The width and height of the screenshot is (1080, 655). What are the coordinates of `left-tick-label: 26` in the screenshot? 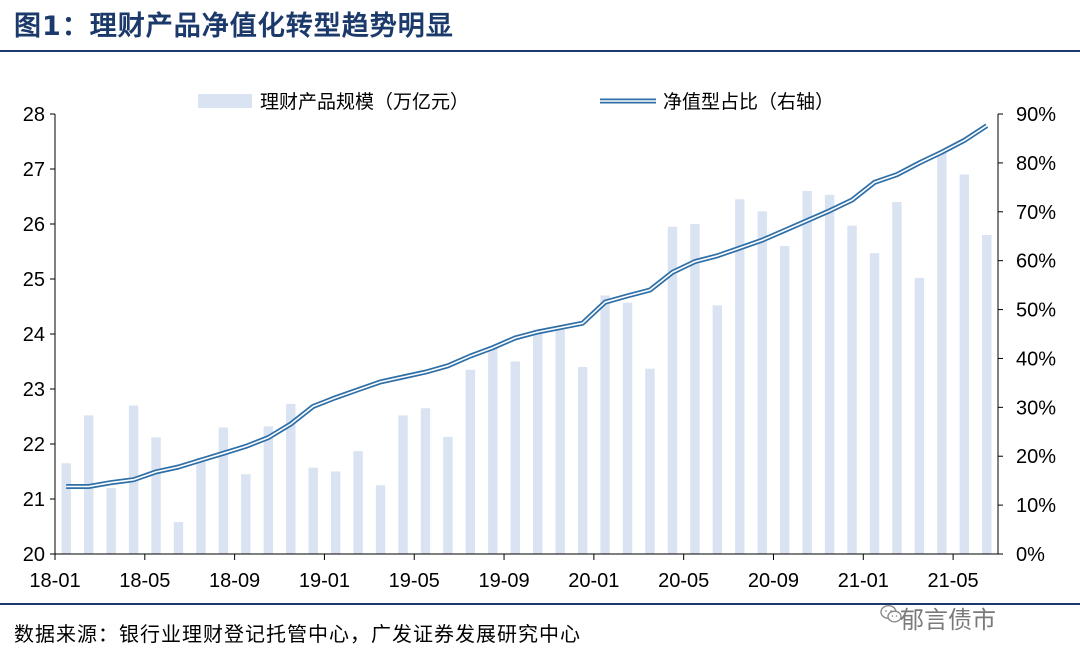 It's located at (34, 225).